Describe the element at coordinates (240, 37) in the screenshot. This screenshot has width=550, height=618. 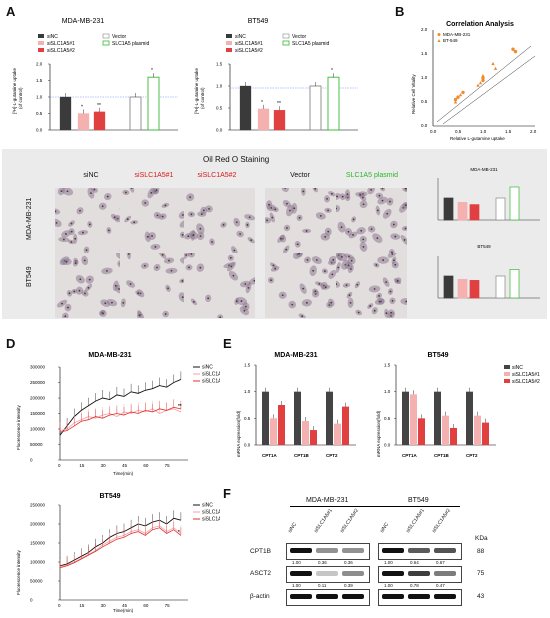
I see `svg-text: siNC` at that location.